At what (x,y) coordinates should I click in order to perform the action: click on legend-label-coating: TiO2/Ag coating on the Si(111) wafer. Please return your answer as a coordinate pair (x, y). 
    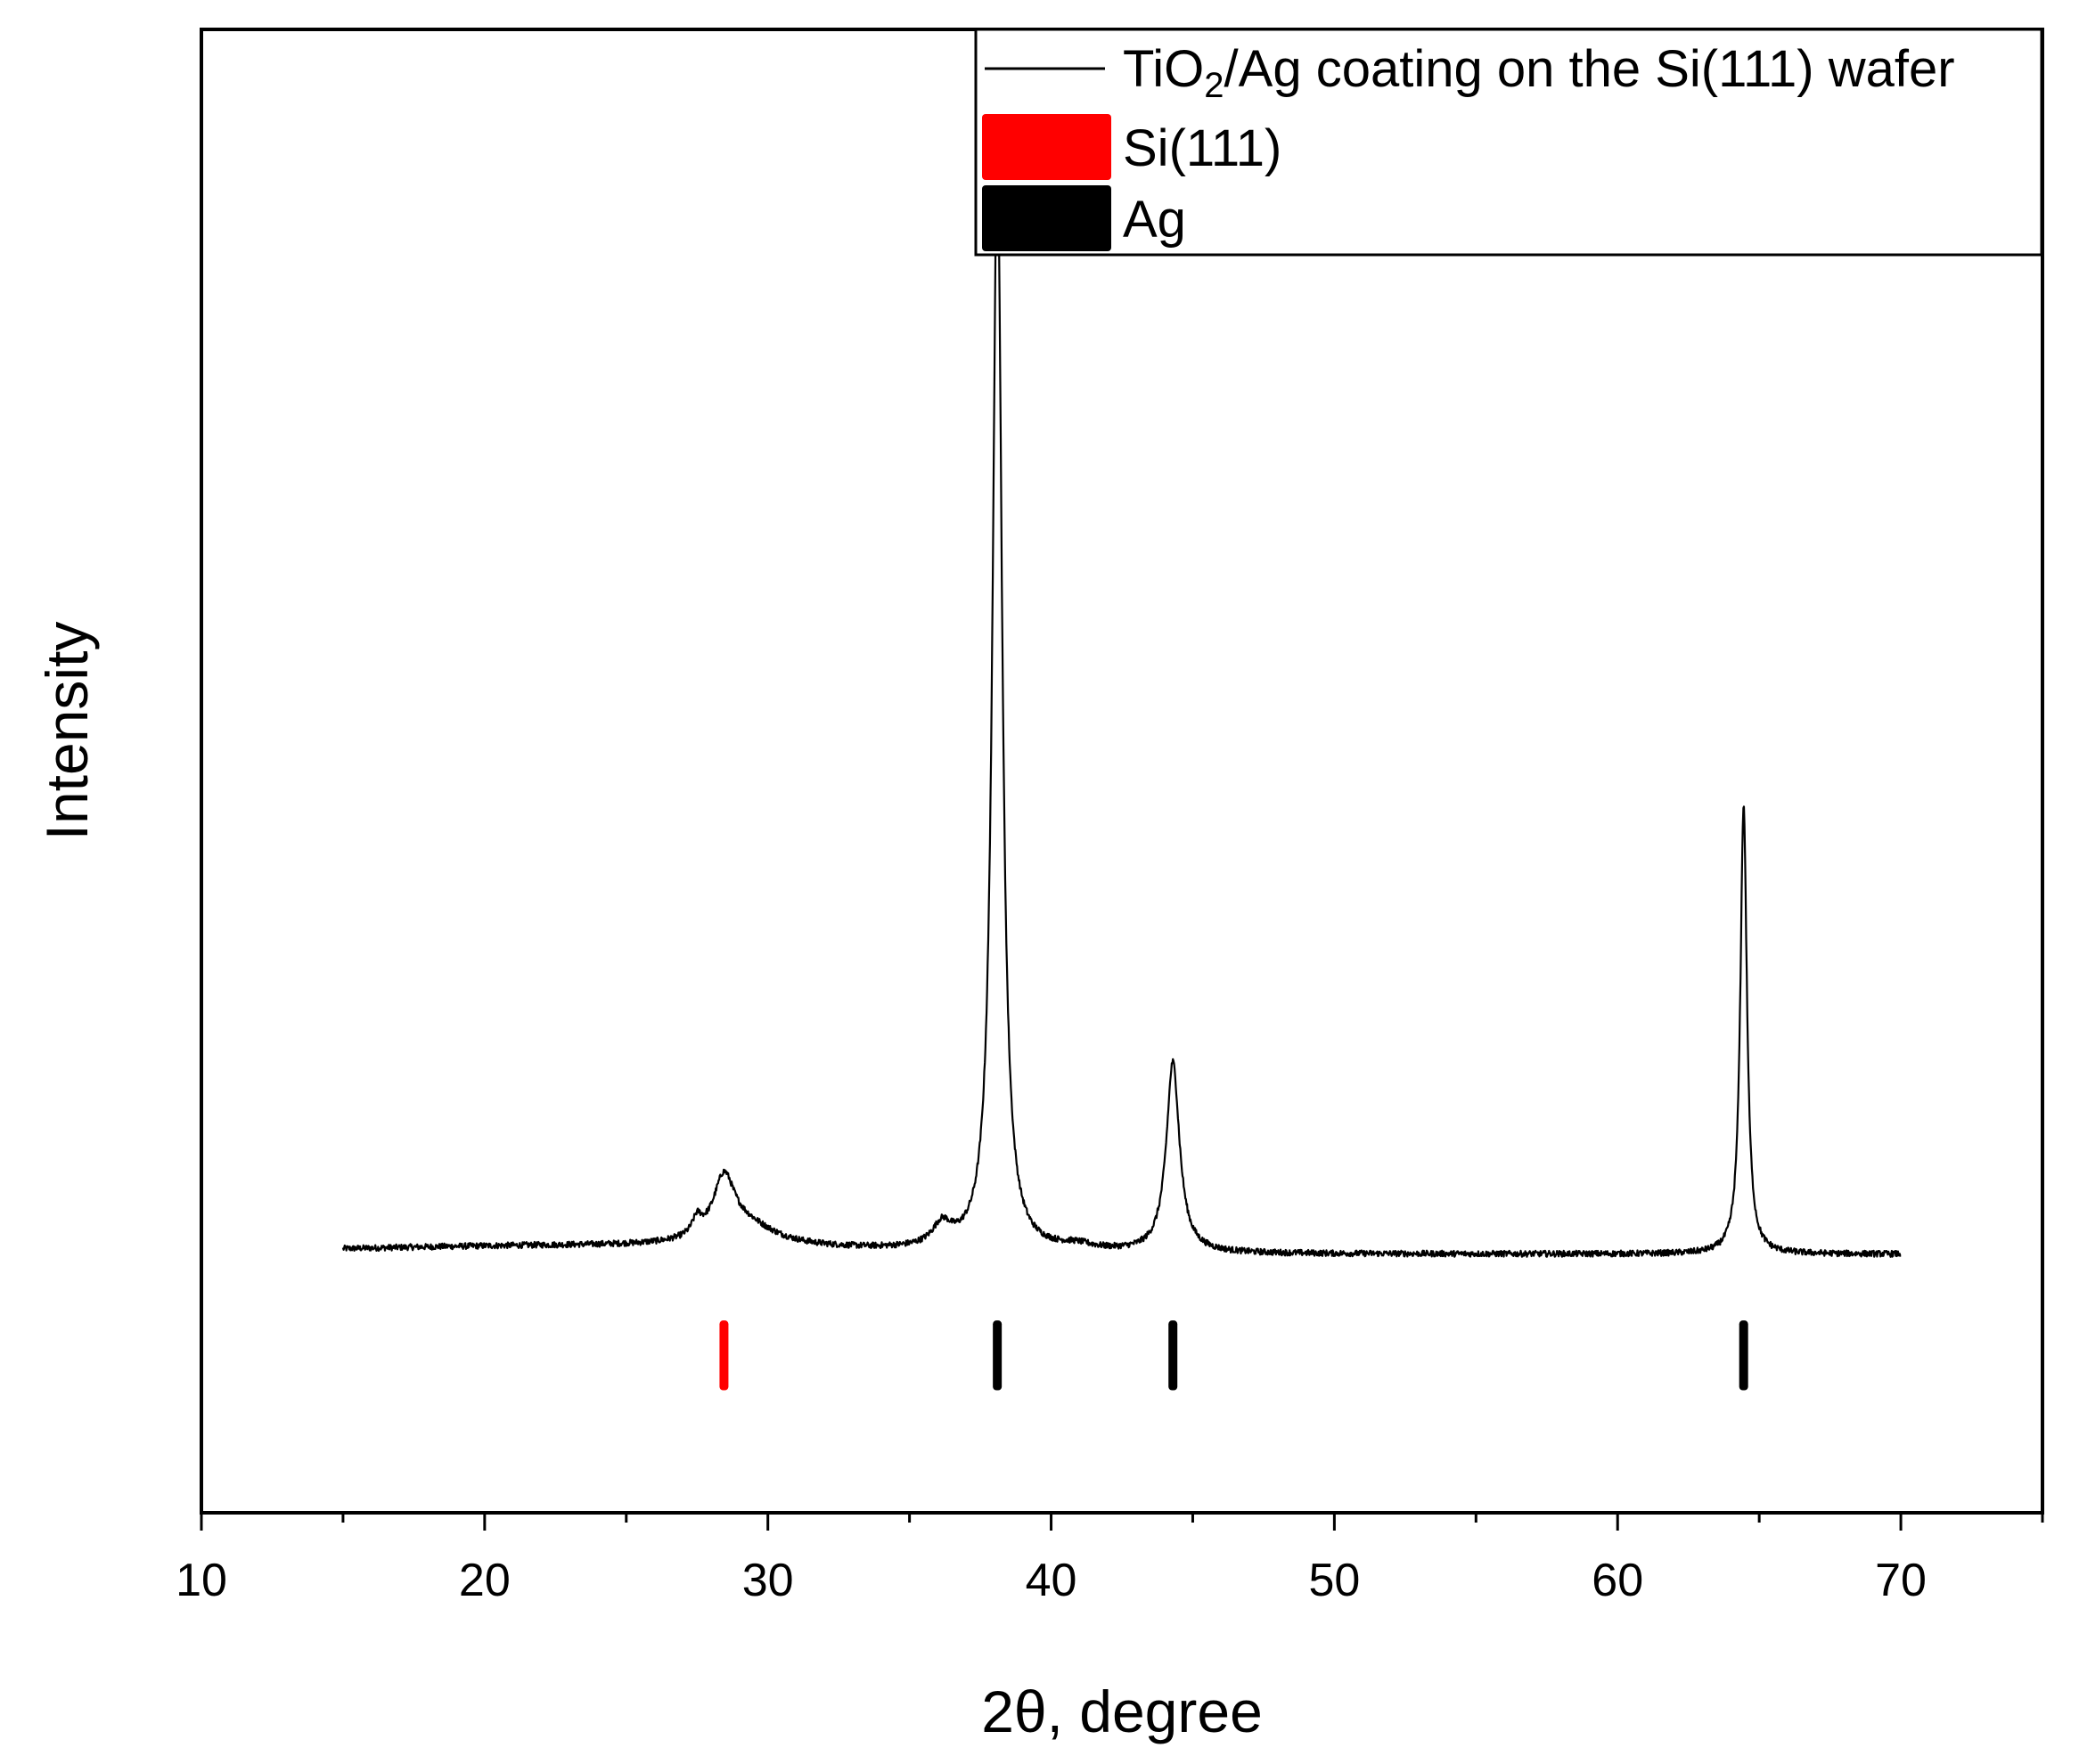
    Looking at the image, I should click on (1539, 72).